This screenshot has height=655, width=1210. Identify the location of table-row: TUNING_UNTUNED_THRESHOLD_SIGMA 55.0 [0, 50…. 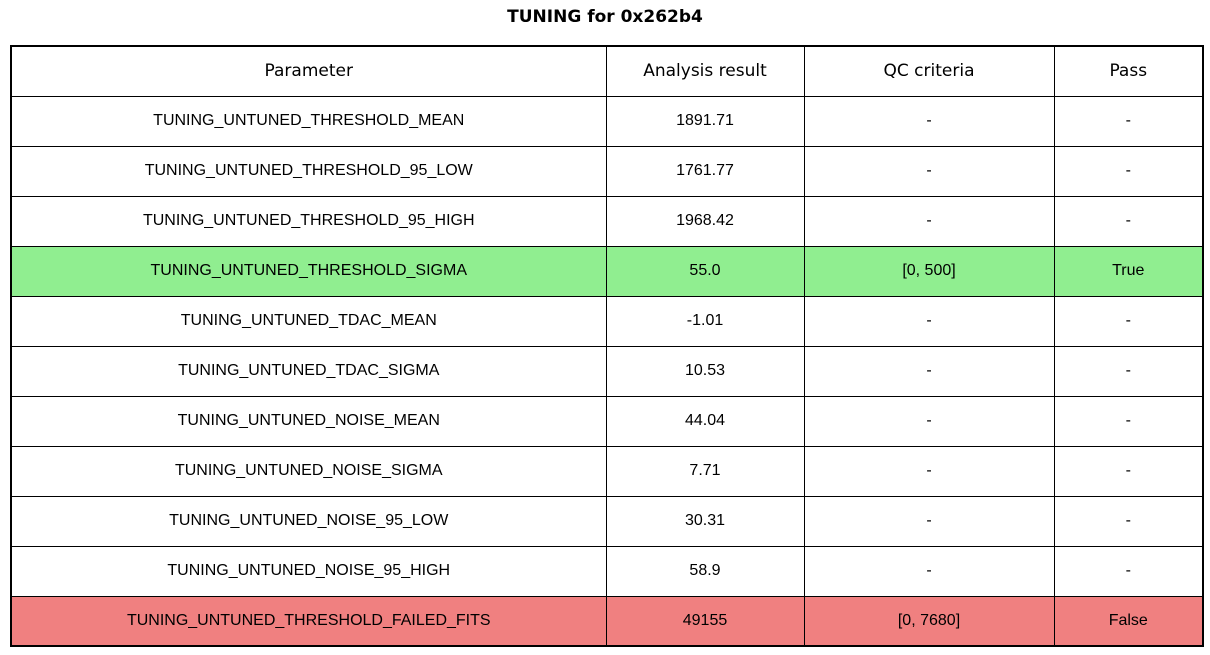
(607, 271).